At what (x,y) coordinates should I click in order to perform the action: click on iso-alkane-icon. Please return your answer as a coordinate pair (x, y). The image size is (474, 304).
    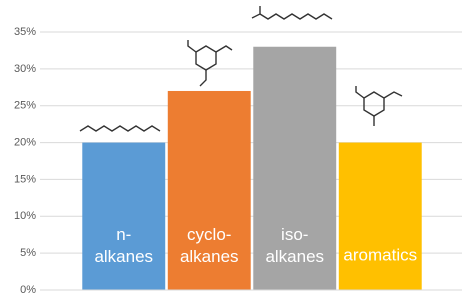
    Looking at the image, I should click on (256, 12).